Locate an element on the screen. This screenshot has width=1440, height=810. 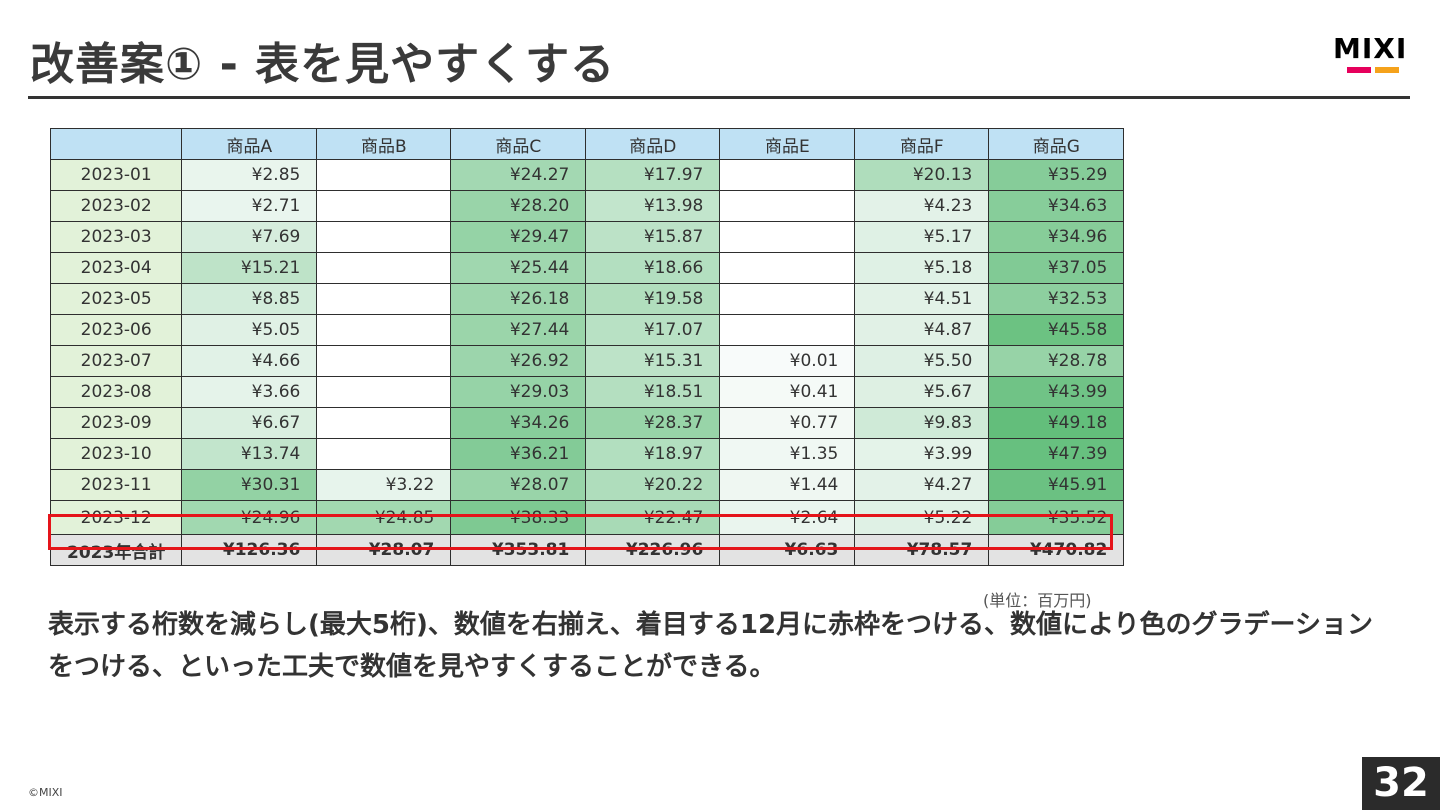
value-cell: ¥26.18 is located at coordinates (518, 299).